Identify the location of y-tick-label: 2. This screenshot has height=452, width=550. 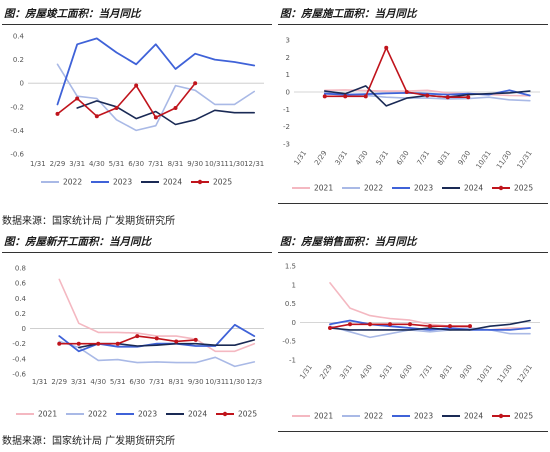
(288, 58).